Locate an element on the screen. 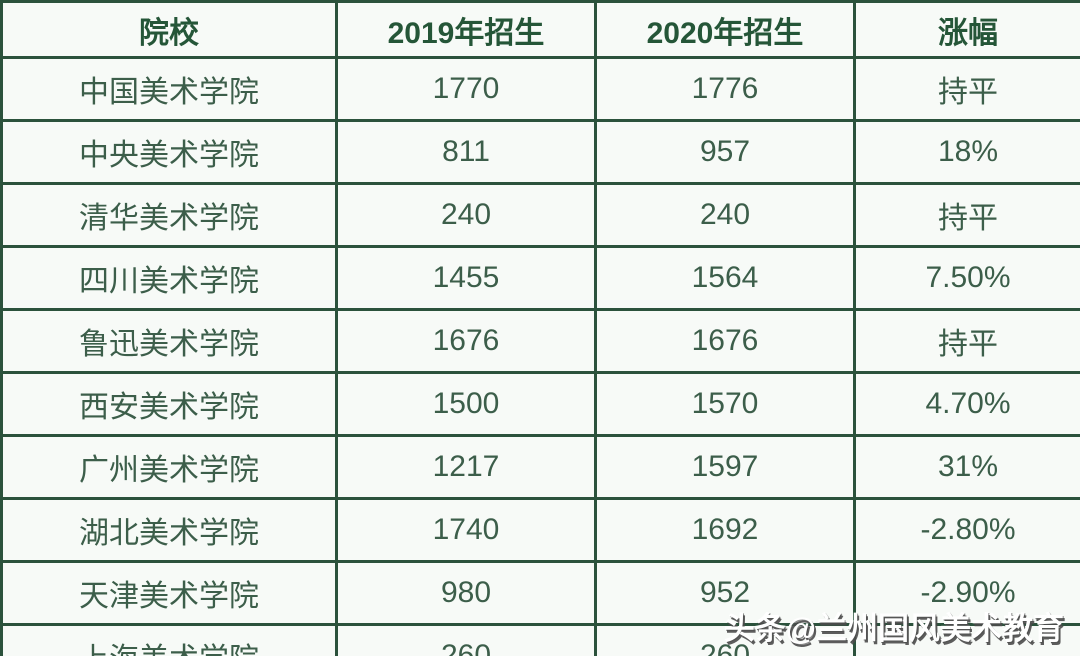 This screenshot has width=1080, height=656. header-institution: 院校 is located at coordinates (169, 29).